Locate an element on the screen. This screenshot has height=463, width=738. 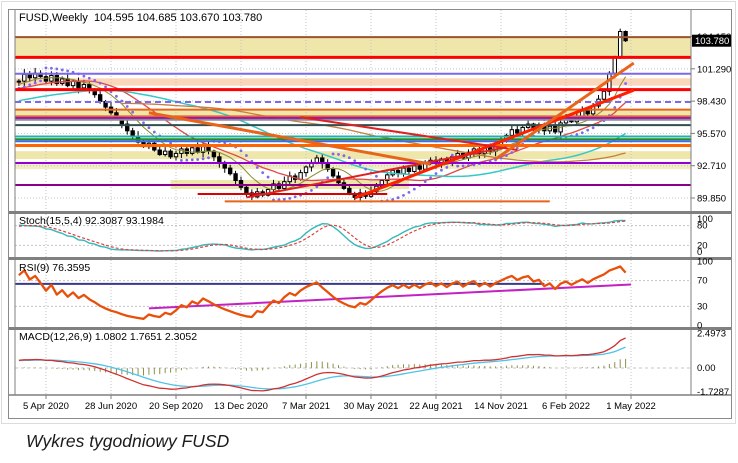
svg-text: 103.780 is located at coordinates (712, 41).